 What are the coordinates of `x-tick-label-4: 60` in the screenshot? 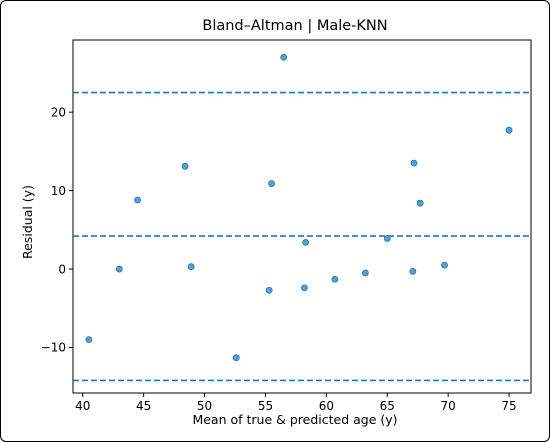 It's located at (326, 406).